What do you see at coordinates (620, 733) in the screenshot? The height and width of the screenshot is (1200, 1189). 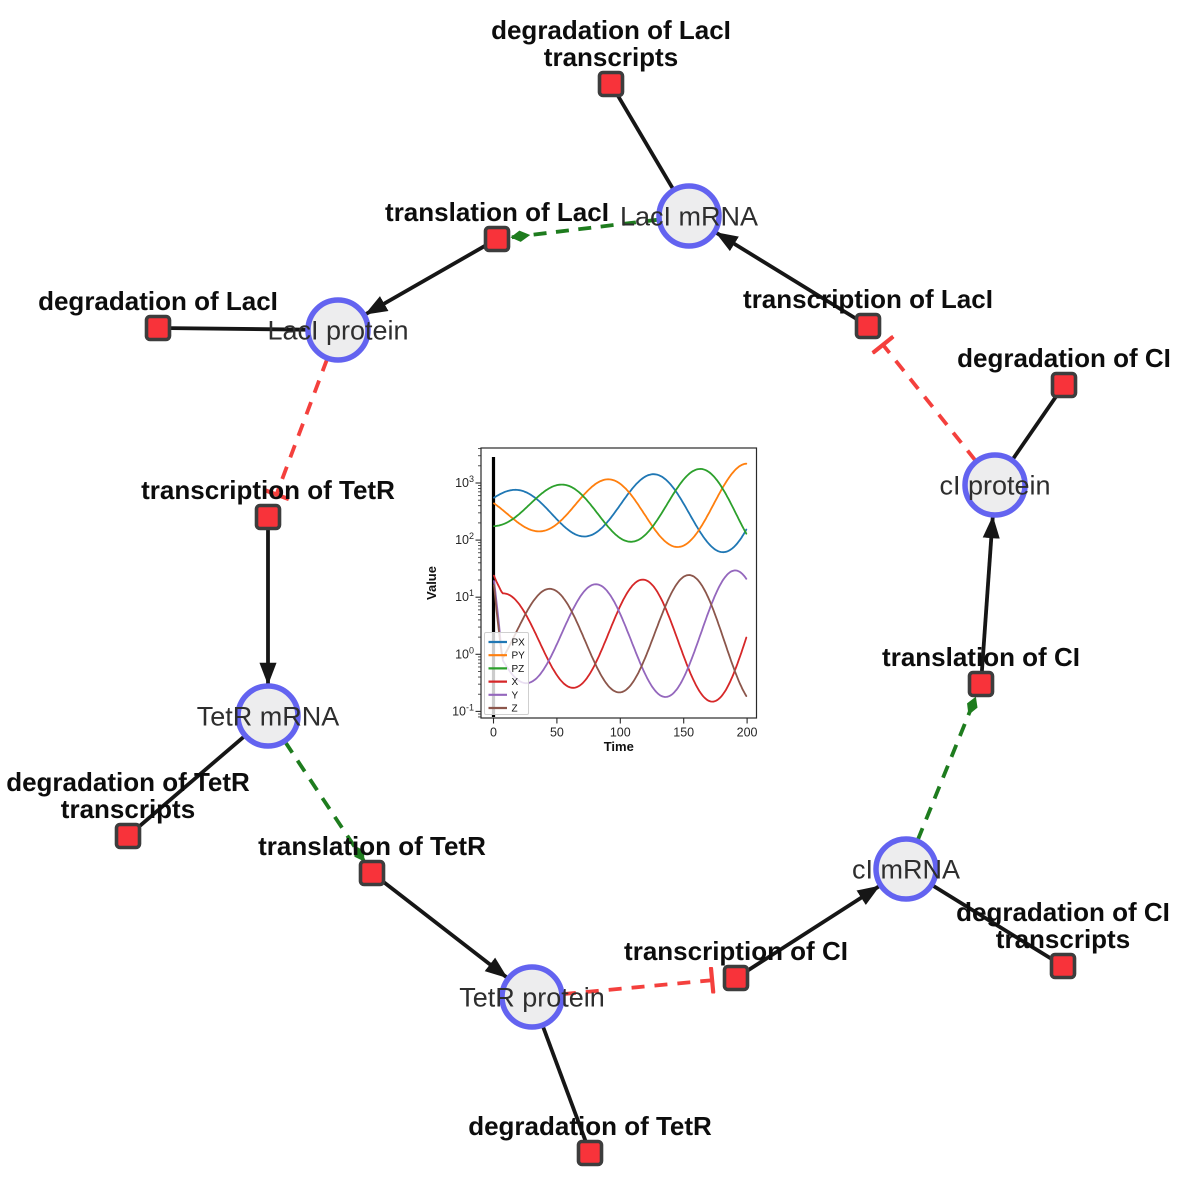 I see `x-tick-label: 100` at bounding box center [620, 733].